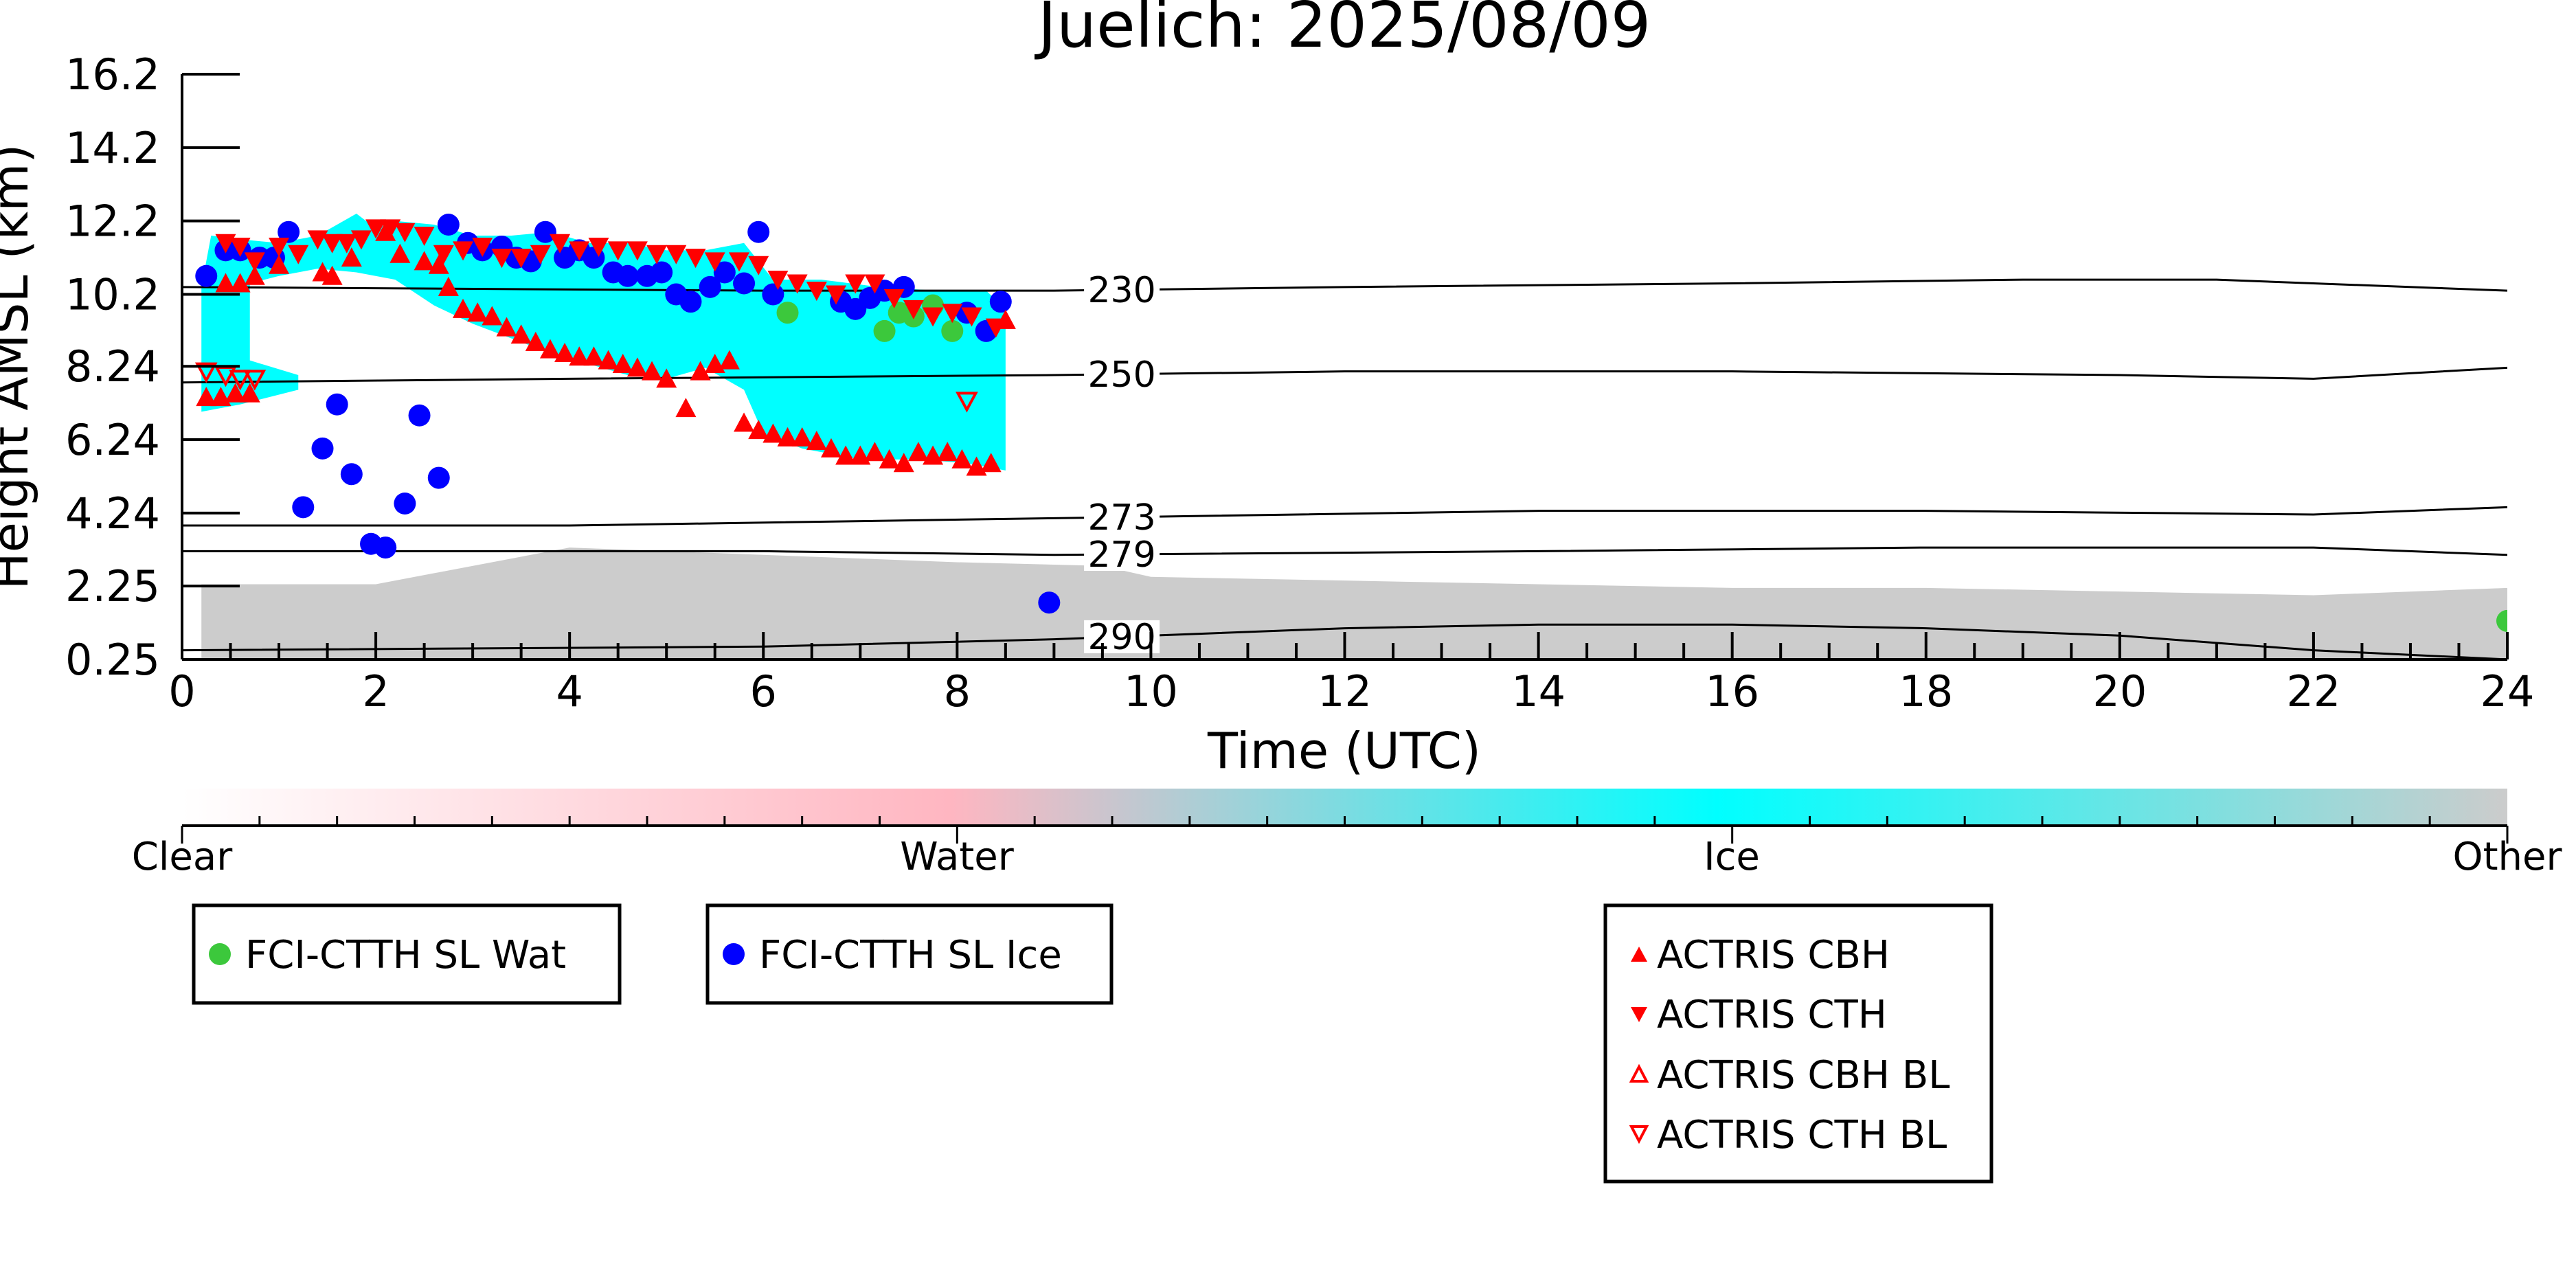 This screenshot has height=1288, width=2576. I want to click on legend-marker-fci-ice, so click(734, 954).